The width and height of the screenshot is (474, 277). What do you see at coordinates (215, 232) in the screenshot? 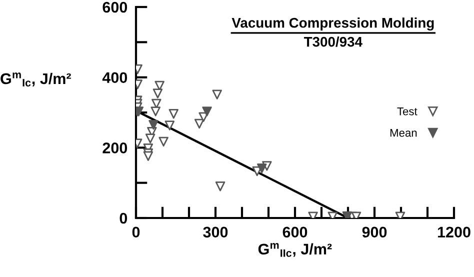
I see `x-tick-label: 300` at bounding box center [215, 232].